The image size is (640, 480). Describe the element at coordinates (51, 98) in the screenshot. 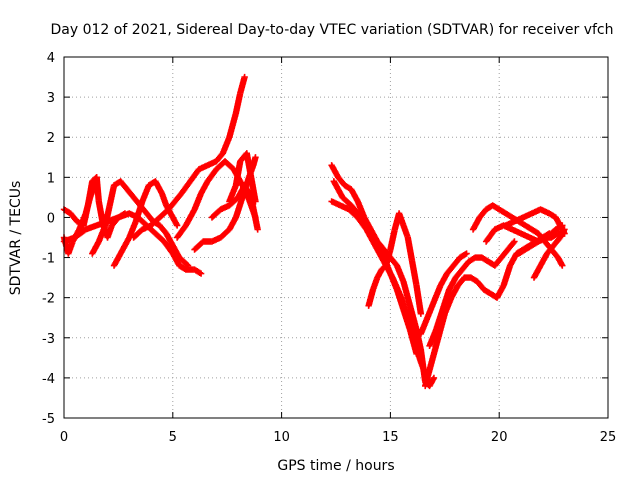

I see `y-tick-label: 3` at that location.